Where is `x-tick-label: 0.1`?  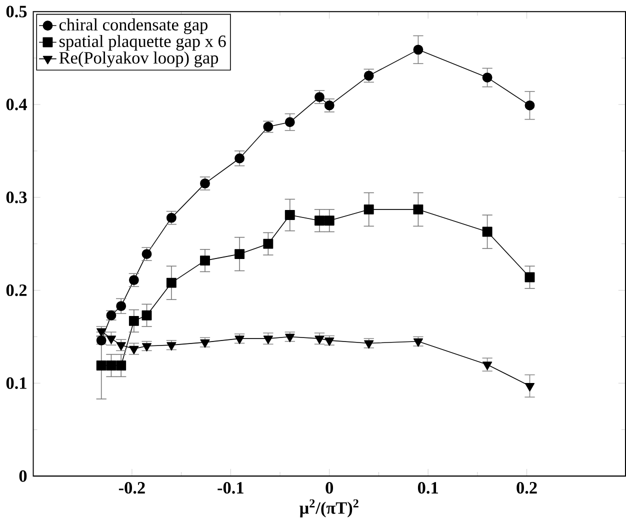 x-tick-label: 0.1 is located at coordinates (428, 488).